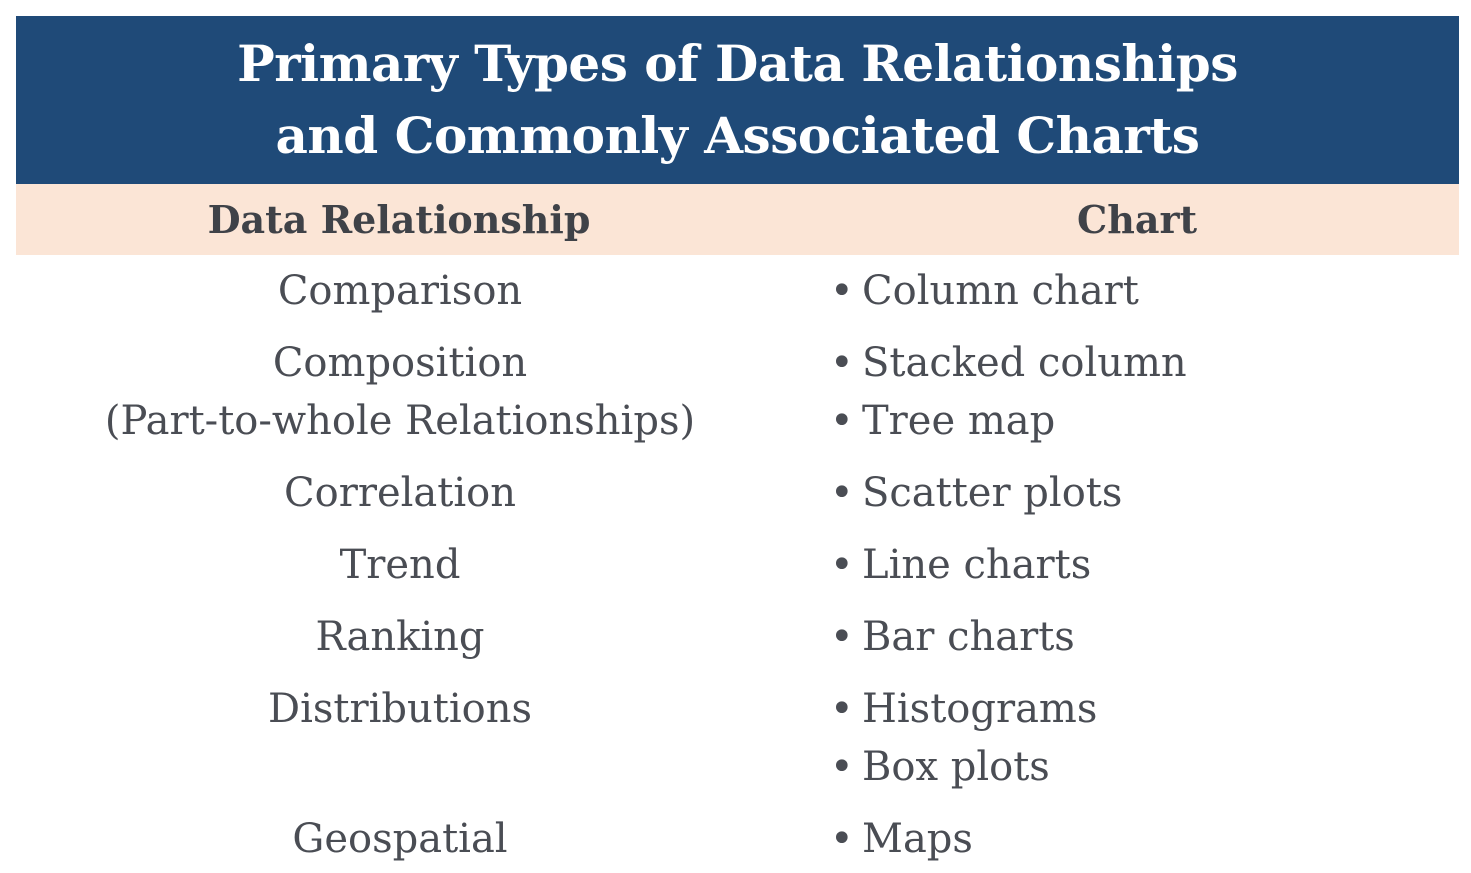  I want to click on column-header-data-relationship: Data Relationship, so click(399, 219).